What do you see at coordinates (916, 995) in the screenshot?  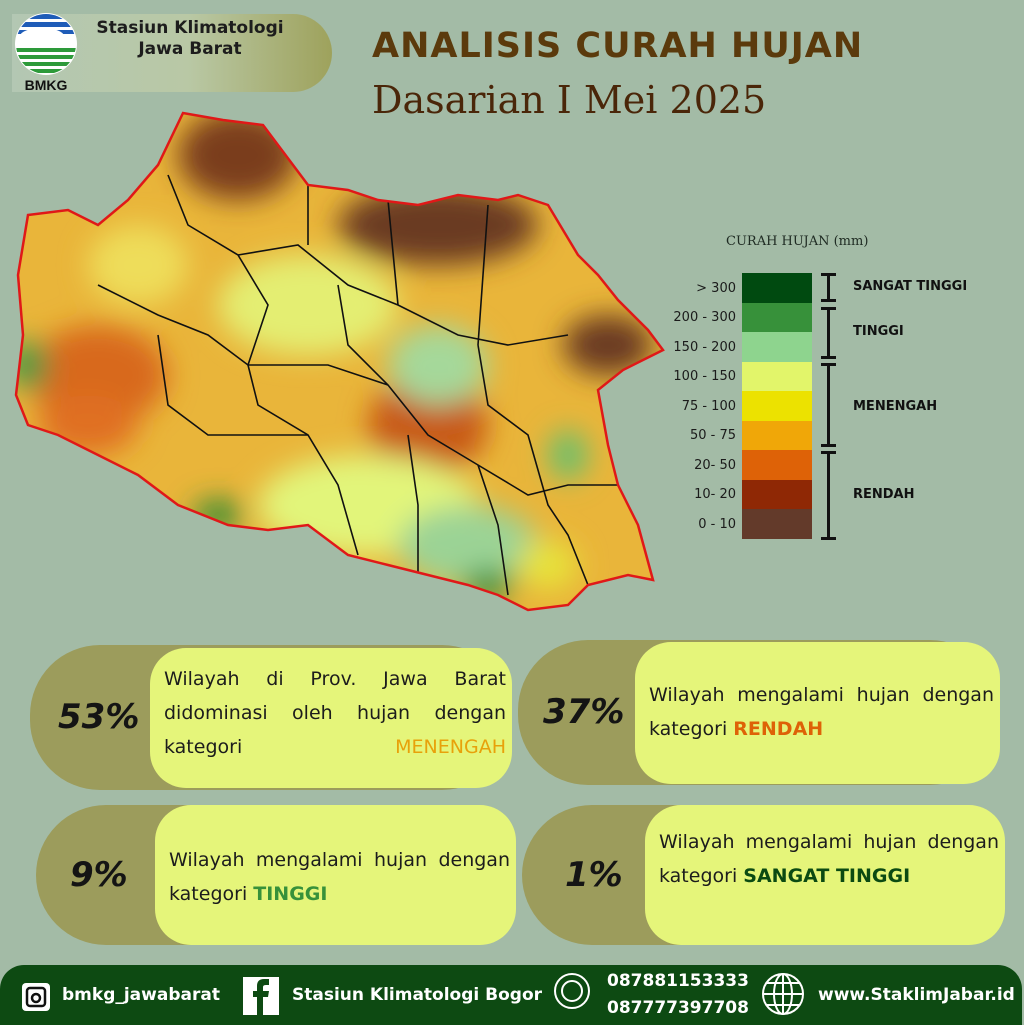 I see `website-link: www.StaklimJabar.id` at bounding box center [916, 995].